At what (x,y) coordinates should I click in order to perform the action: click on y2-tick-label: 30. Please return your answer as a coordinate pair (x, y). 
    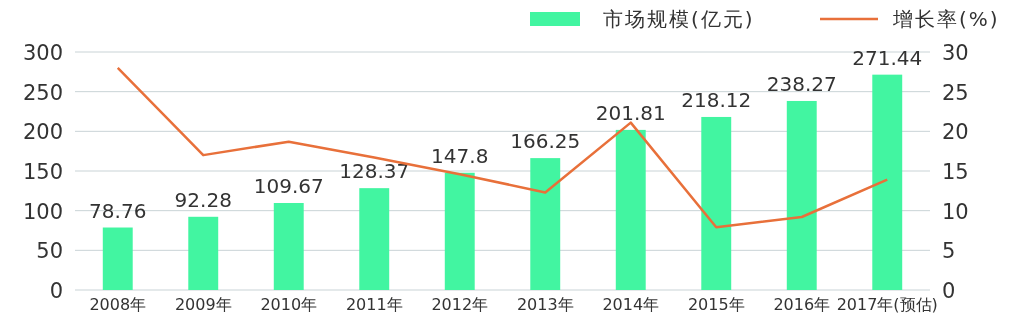
    Looking at the image, I should click on (955, 53).